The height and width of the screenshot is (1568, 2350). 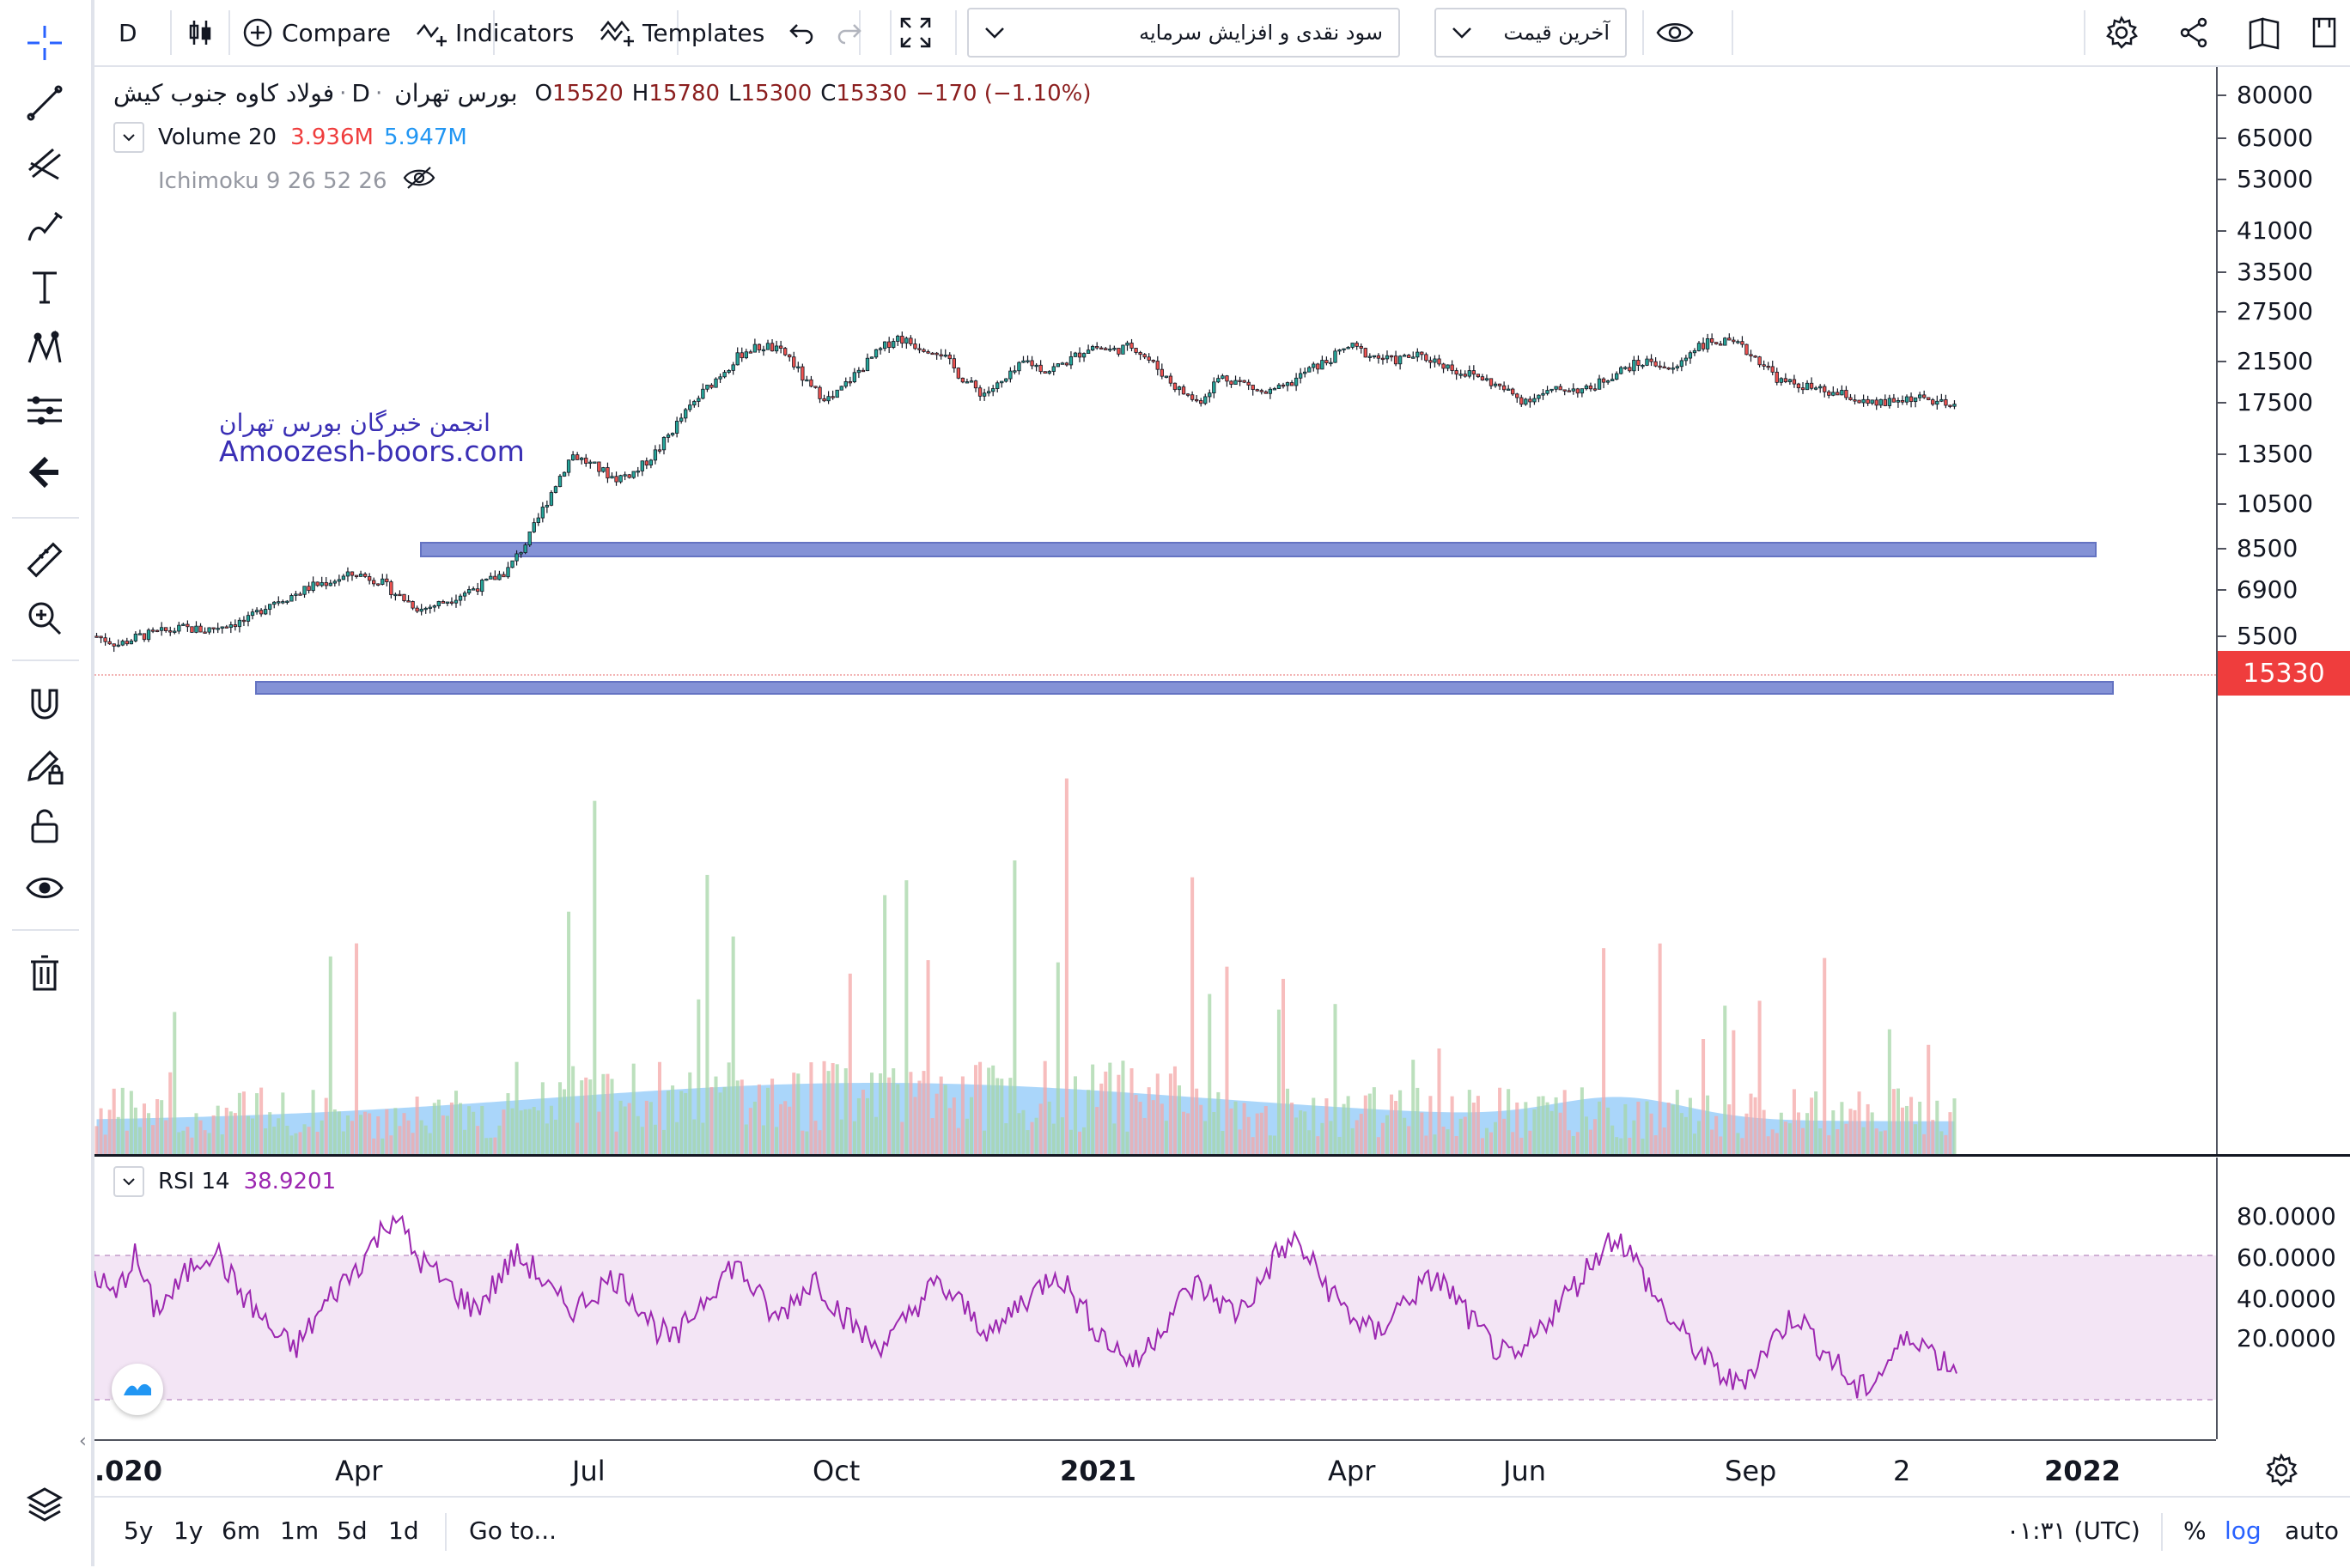 What do you see at coordinates (45, 888) in the screenshot?
I see `eye-icon` at bounding box center [45, 888].